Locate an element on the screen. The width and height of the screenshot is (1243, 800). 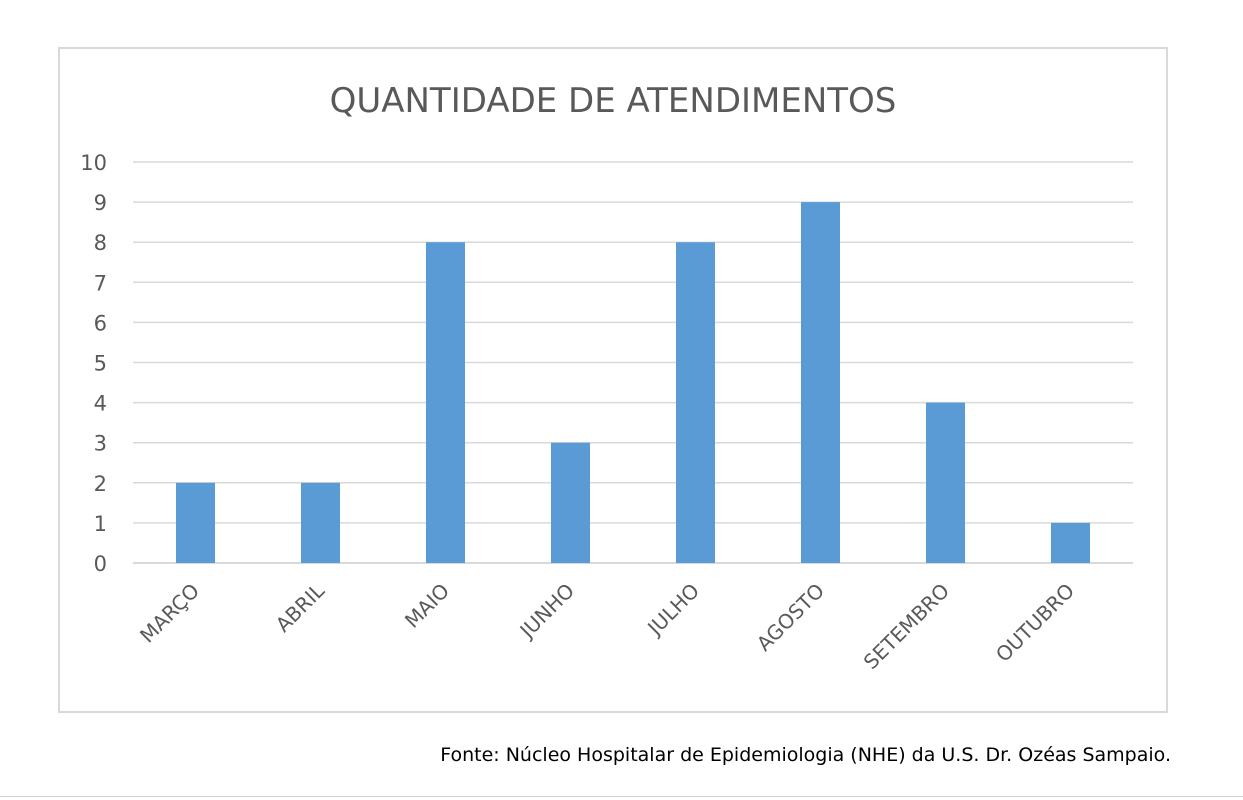
y-tick-label: 6 is located at coordinates (100, 323).